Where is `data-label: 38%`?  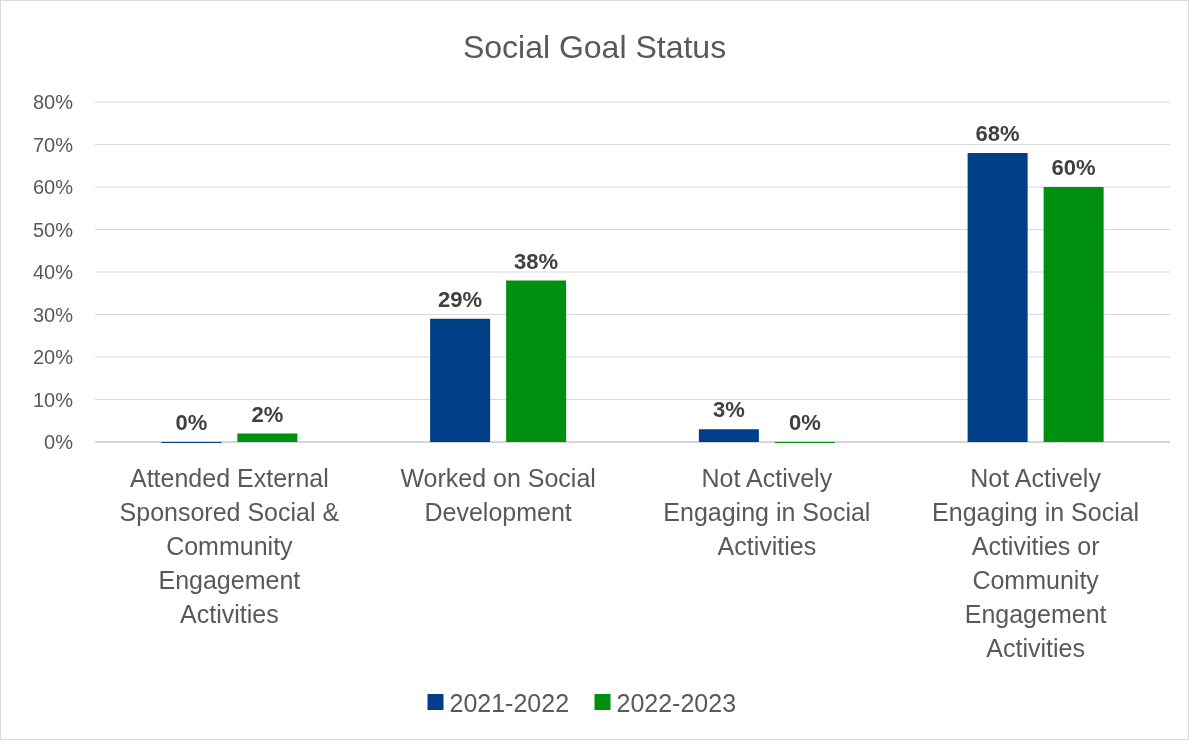
data-label: 38% is located at coordinates (536, 261).